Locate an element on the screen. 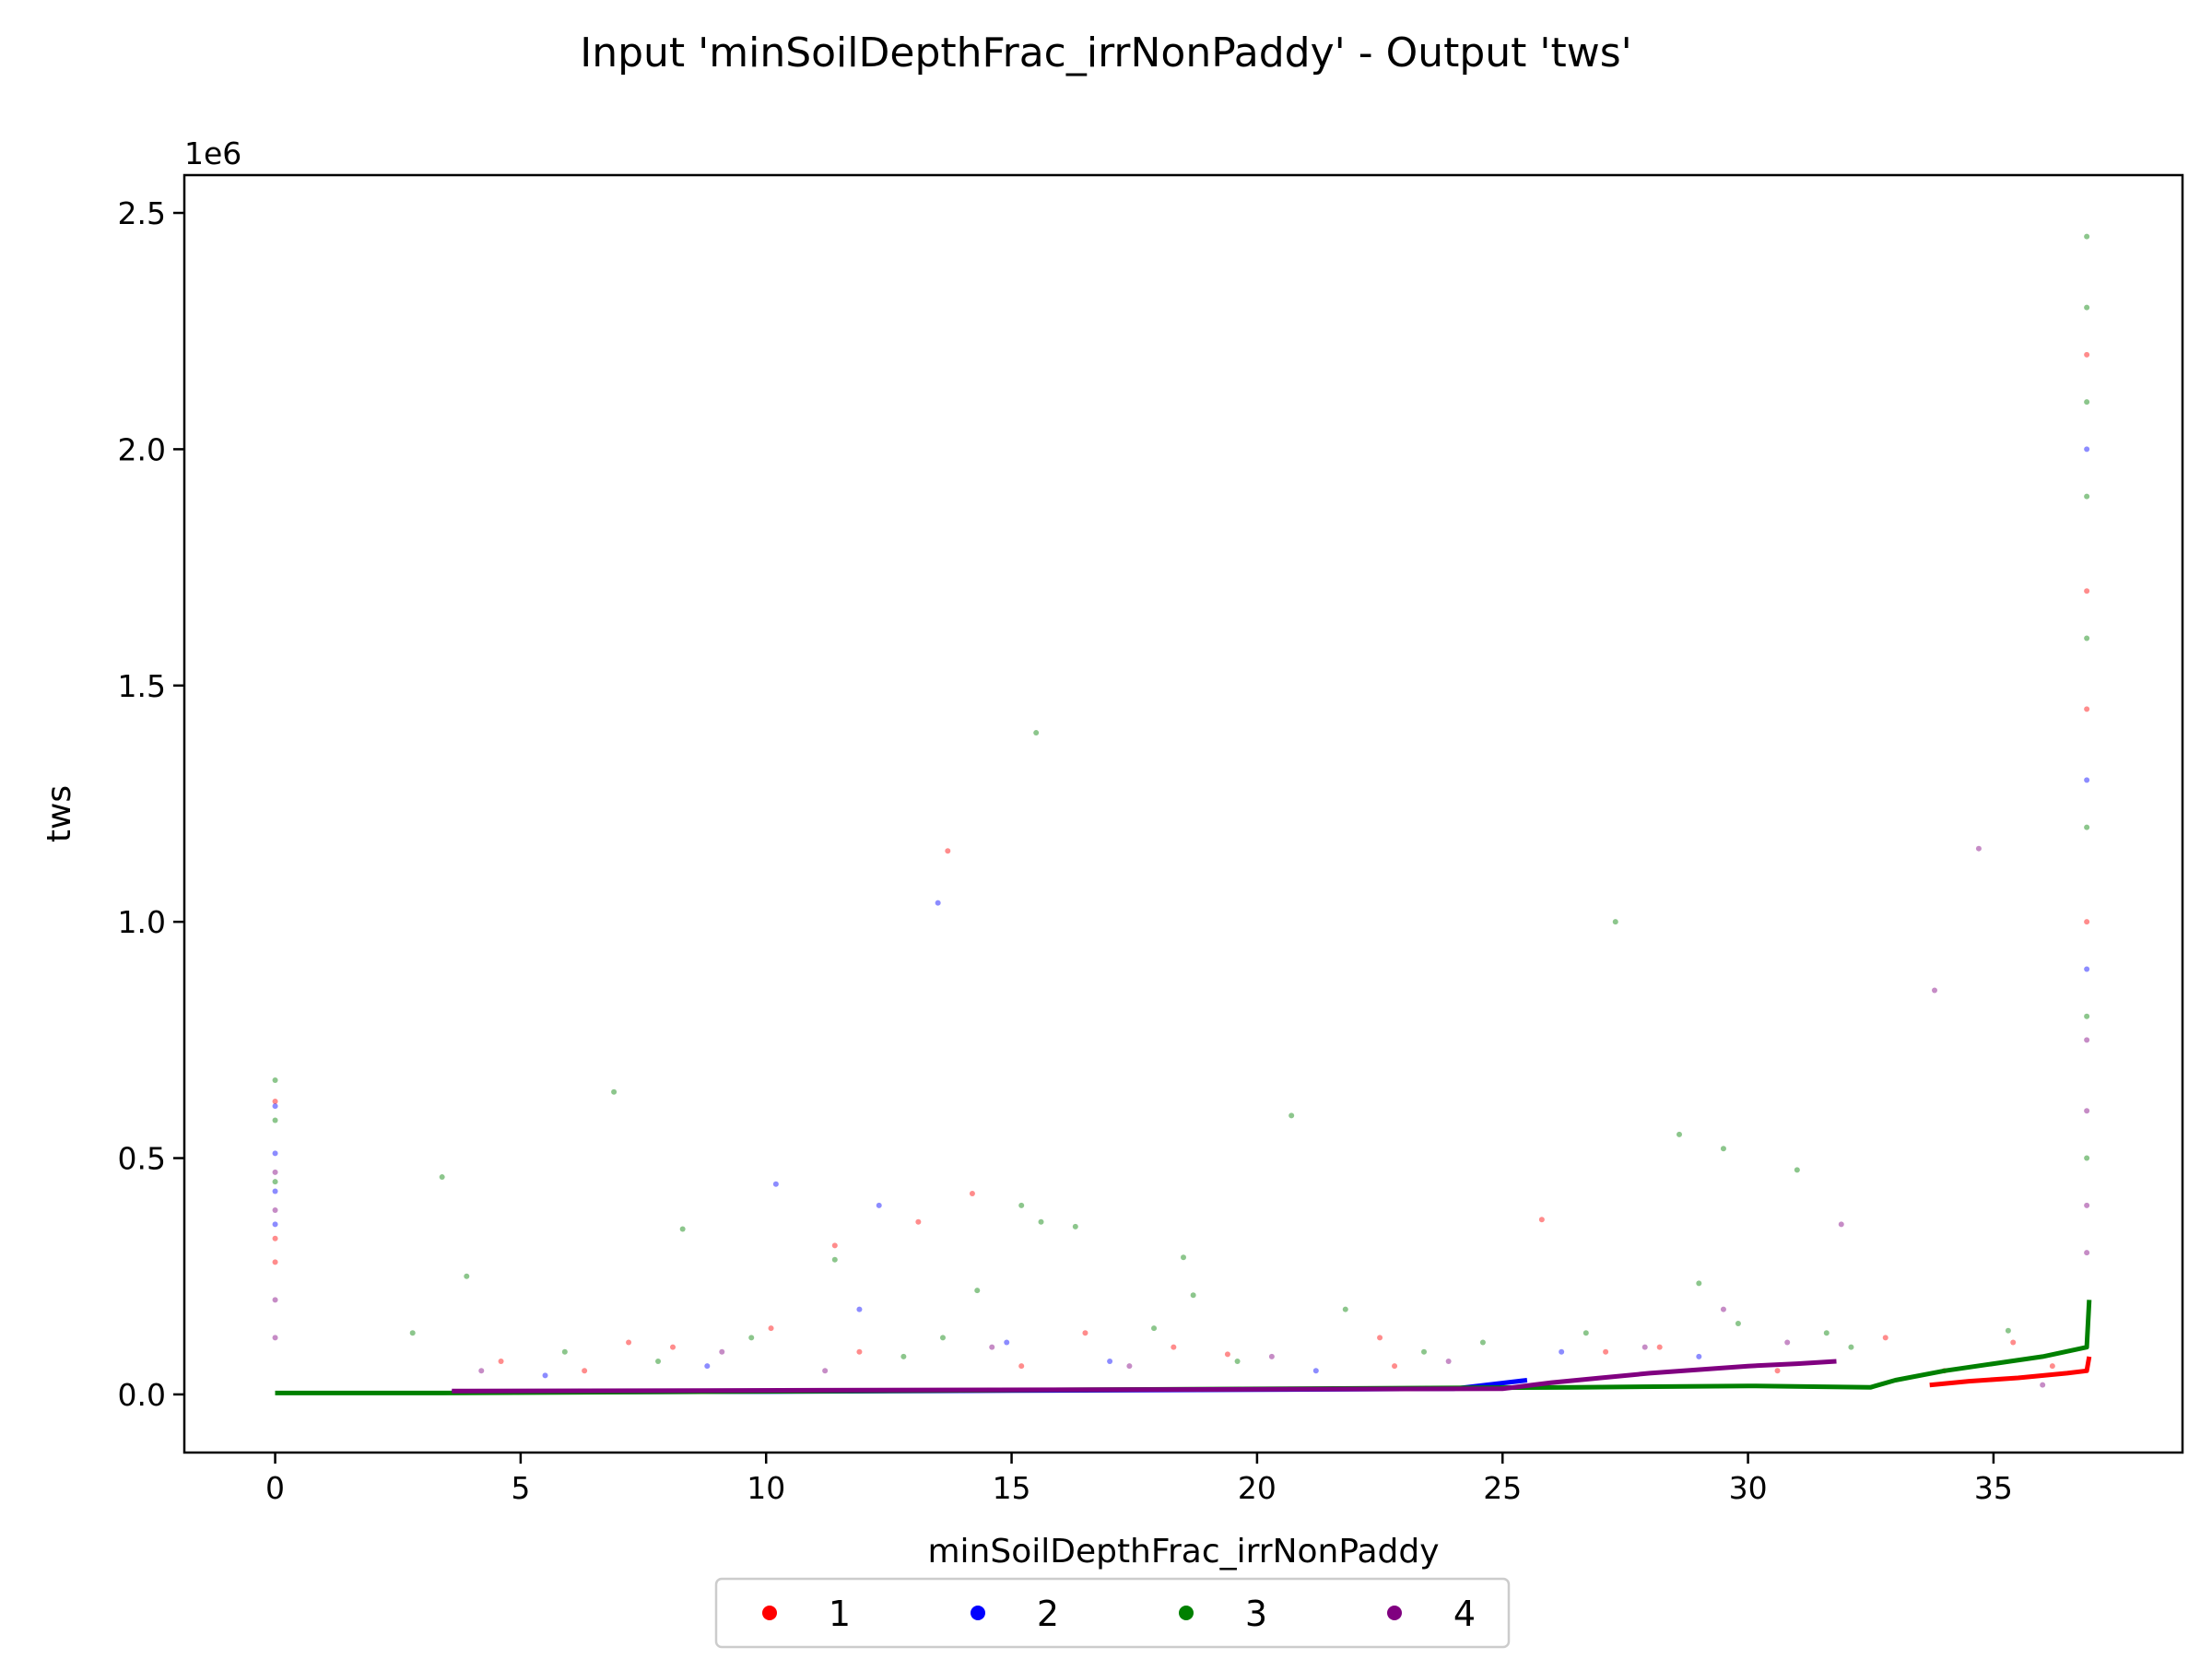 The image size is (2212, 1659). x-axis: 0 5 10 15 20 25 30 35 is located at coordinates (1139, 1479).